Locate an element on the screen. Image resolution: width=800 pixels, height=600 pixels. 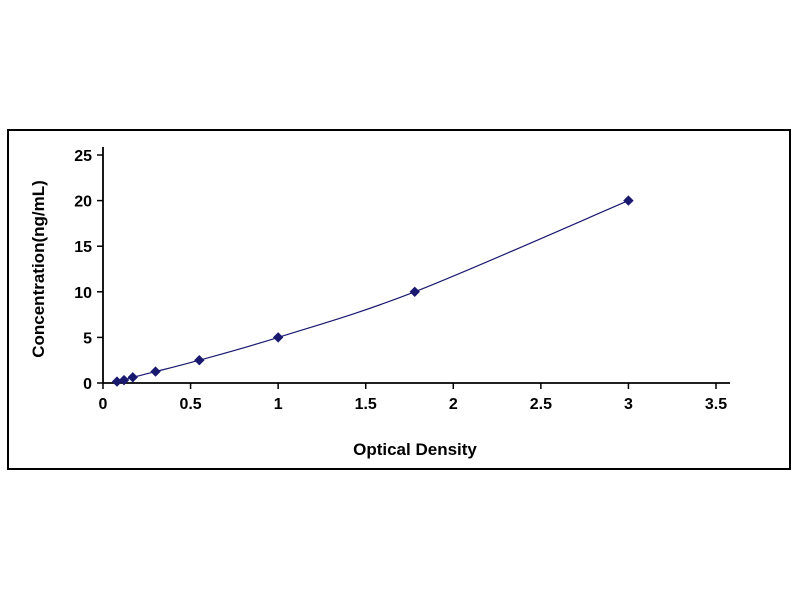
x-tick-label: 0 is located at coordinates (103, 404).